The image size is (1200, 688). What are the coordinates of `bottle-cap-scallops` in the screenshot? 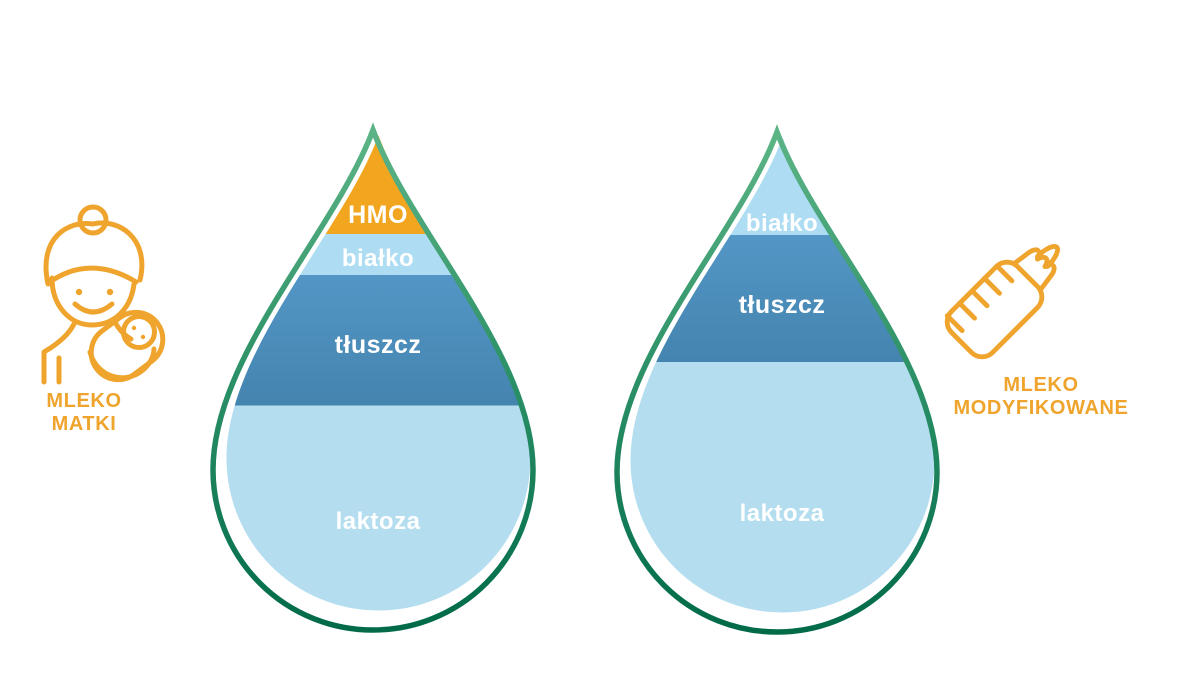 It's located at (1041, 262).